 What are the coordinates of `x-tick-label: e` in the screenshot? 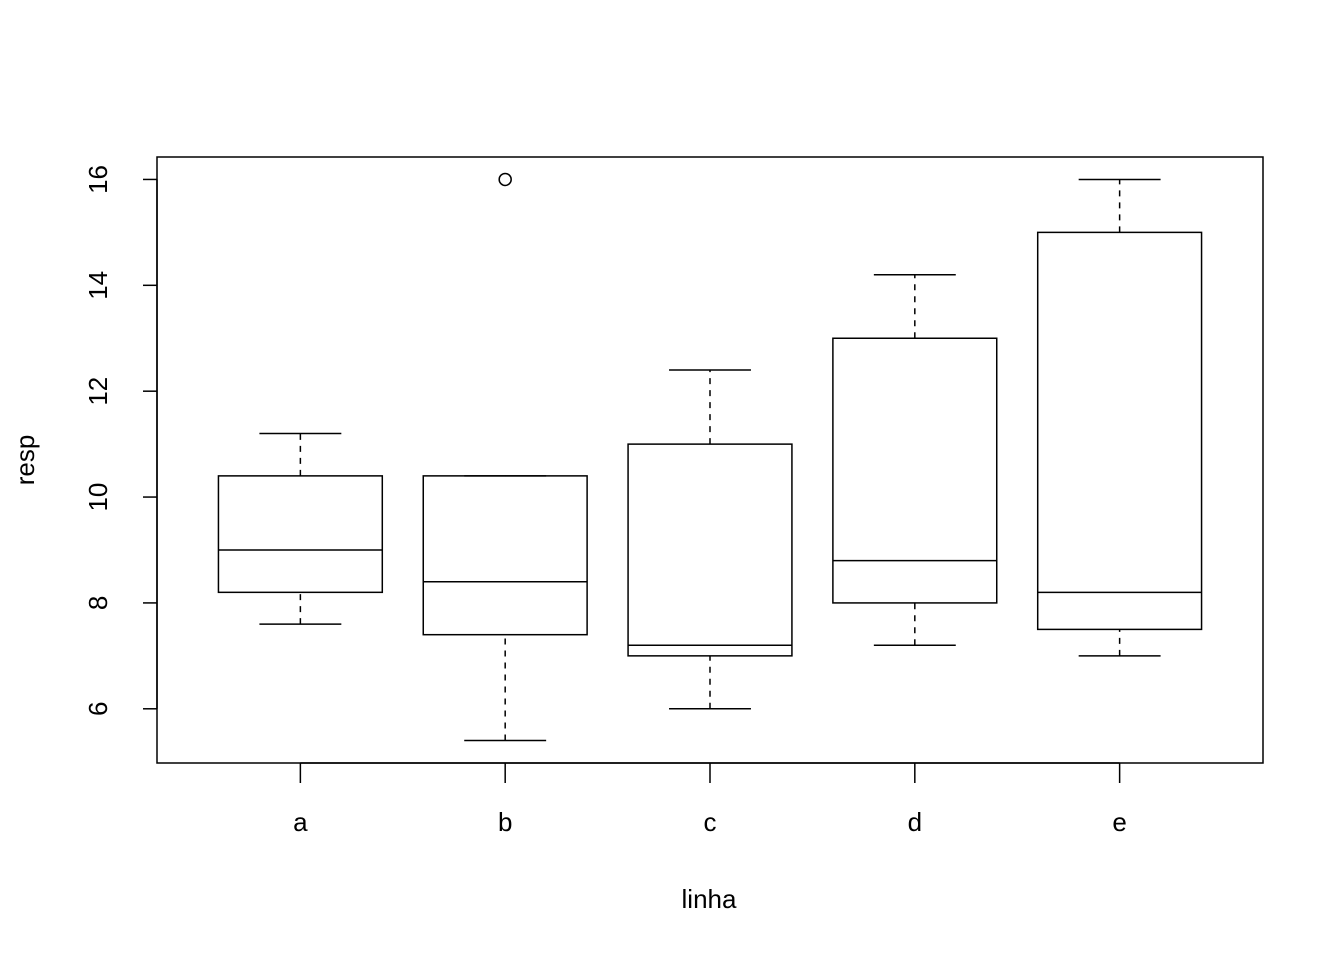 It's located at (1119, 822).